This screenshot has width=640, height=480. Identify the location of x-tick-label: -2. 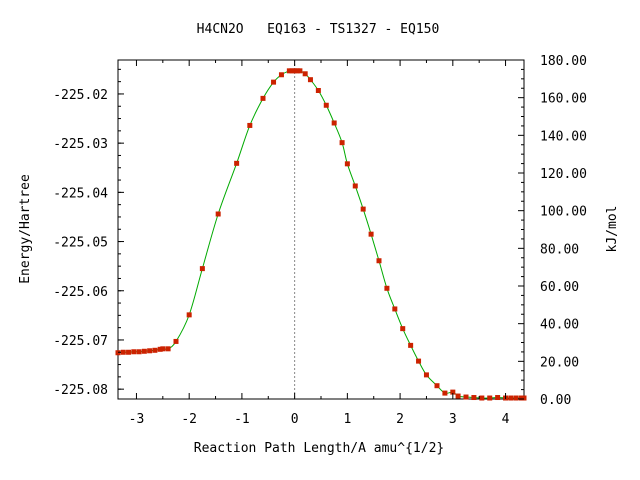
(189, 419).